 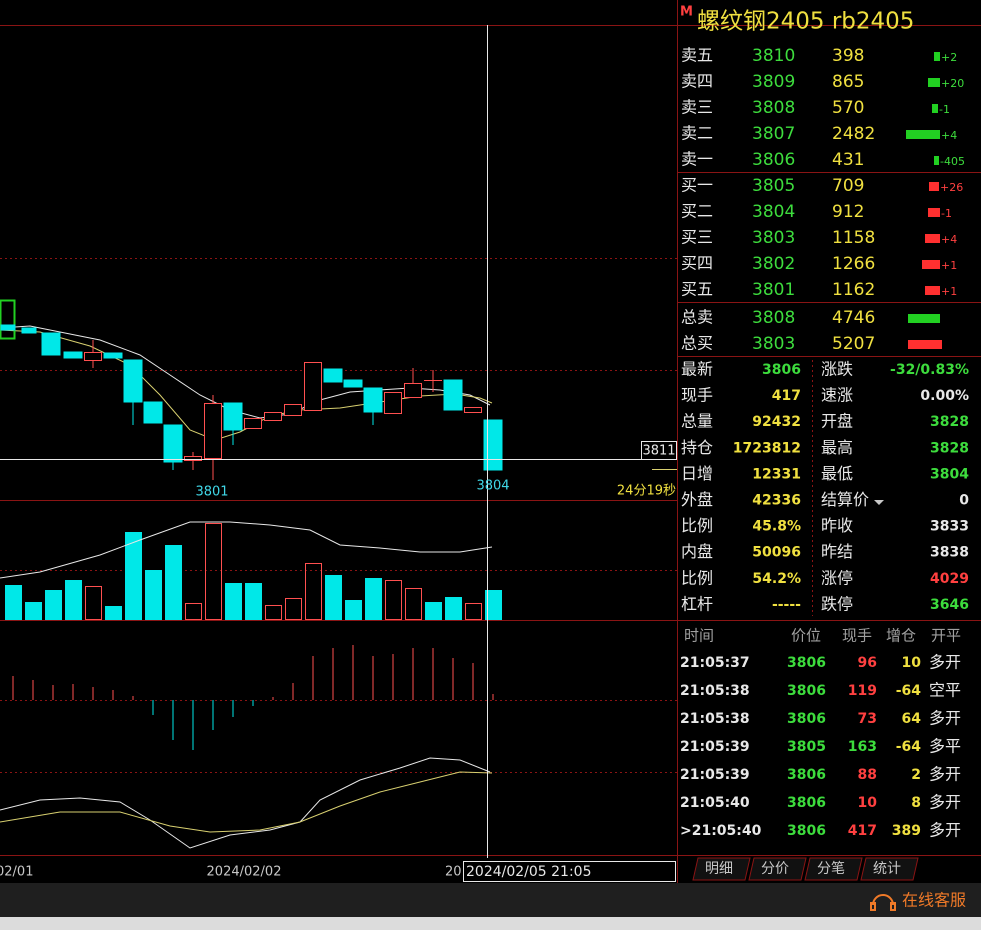 I want to click on trade-oi: 10, so click(x=912, y=663).